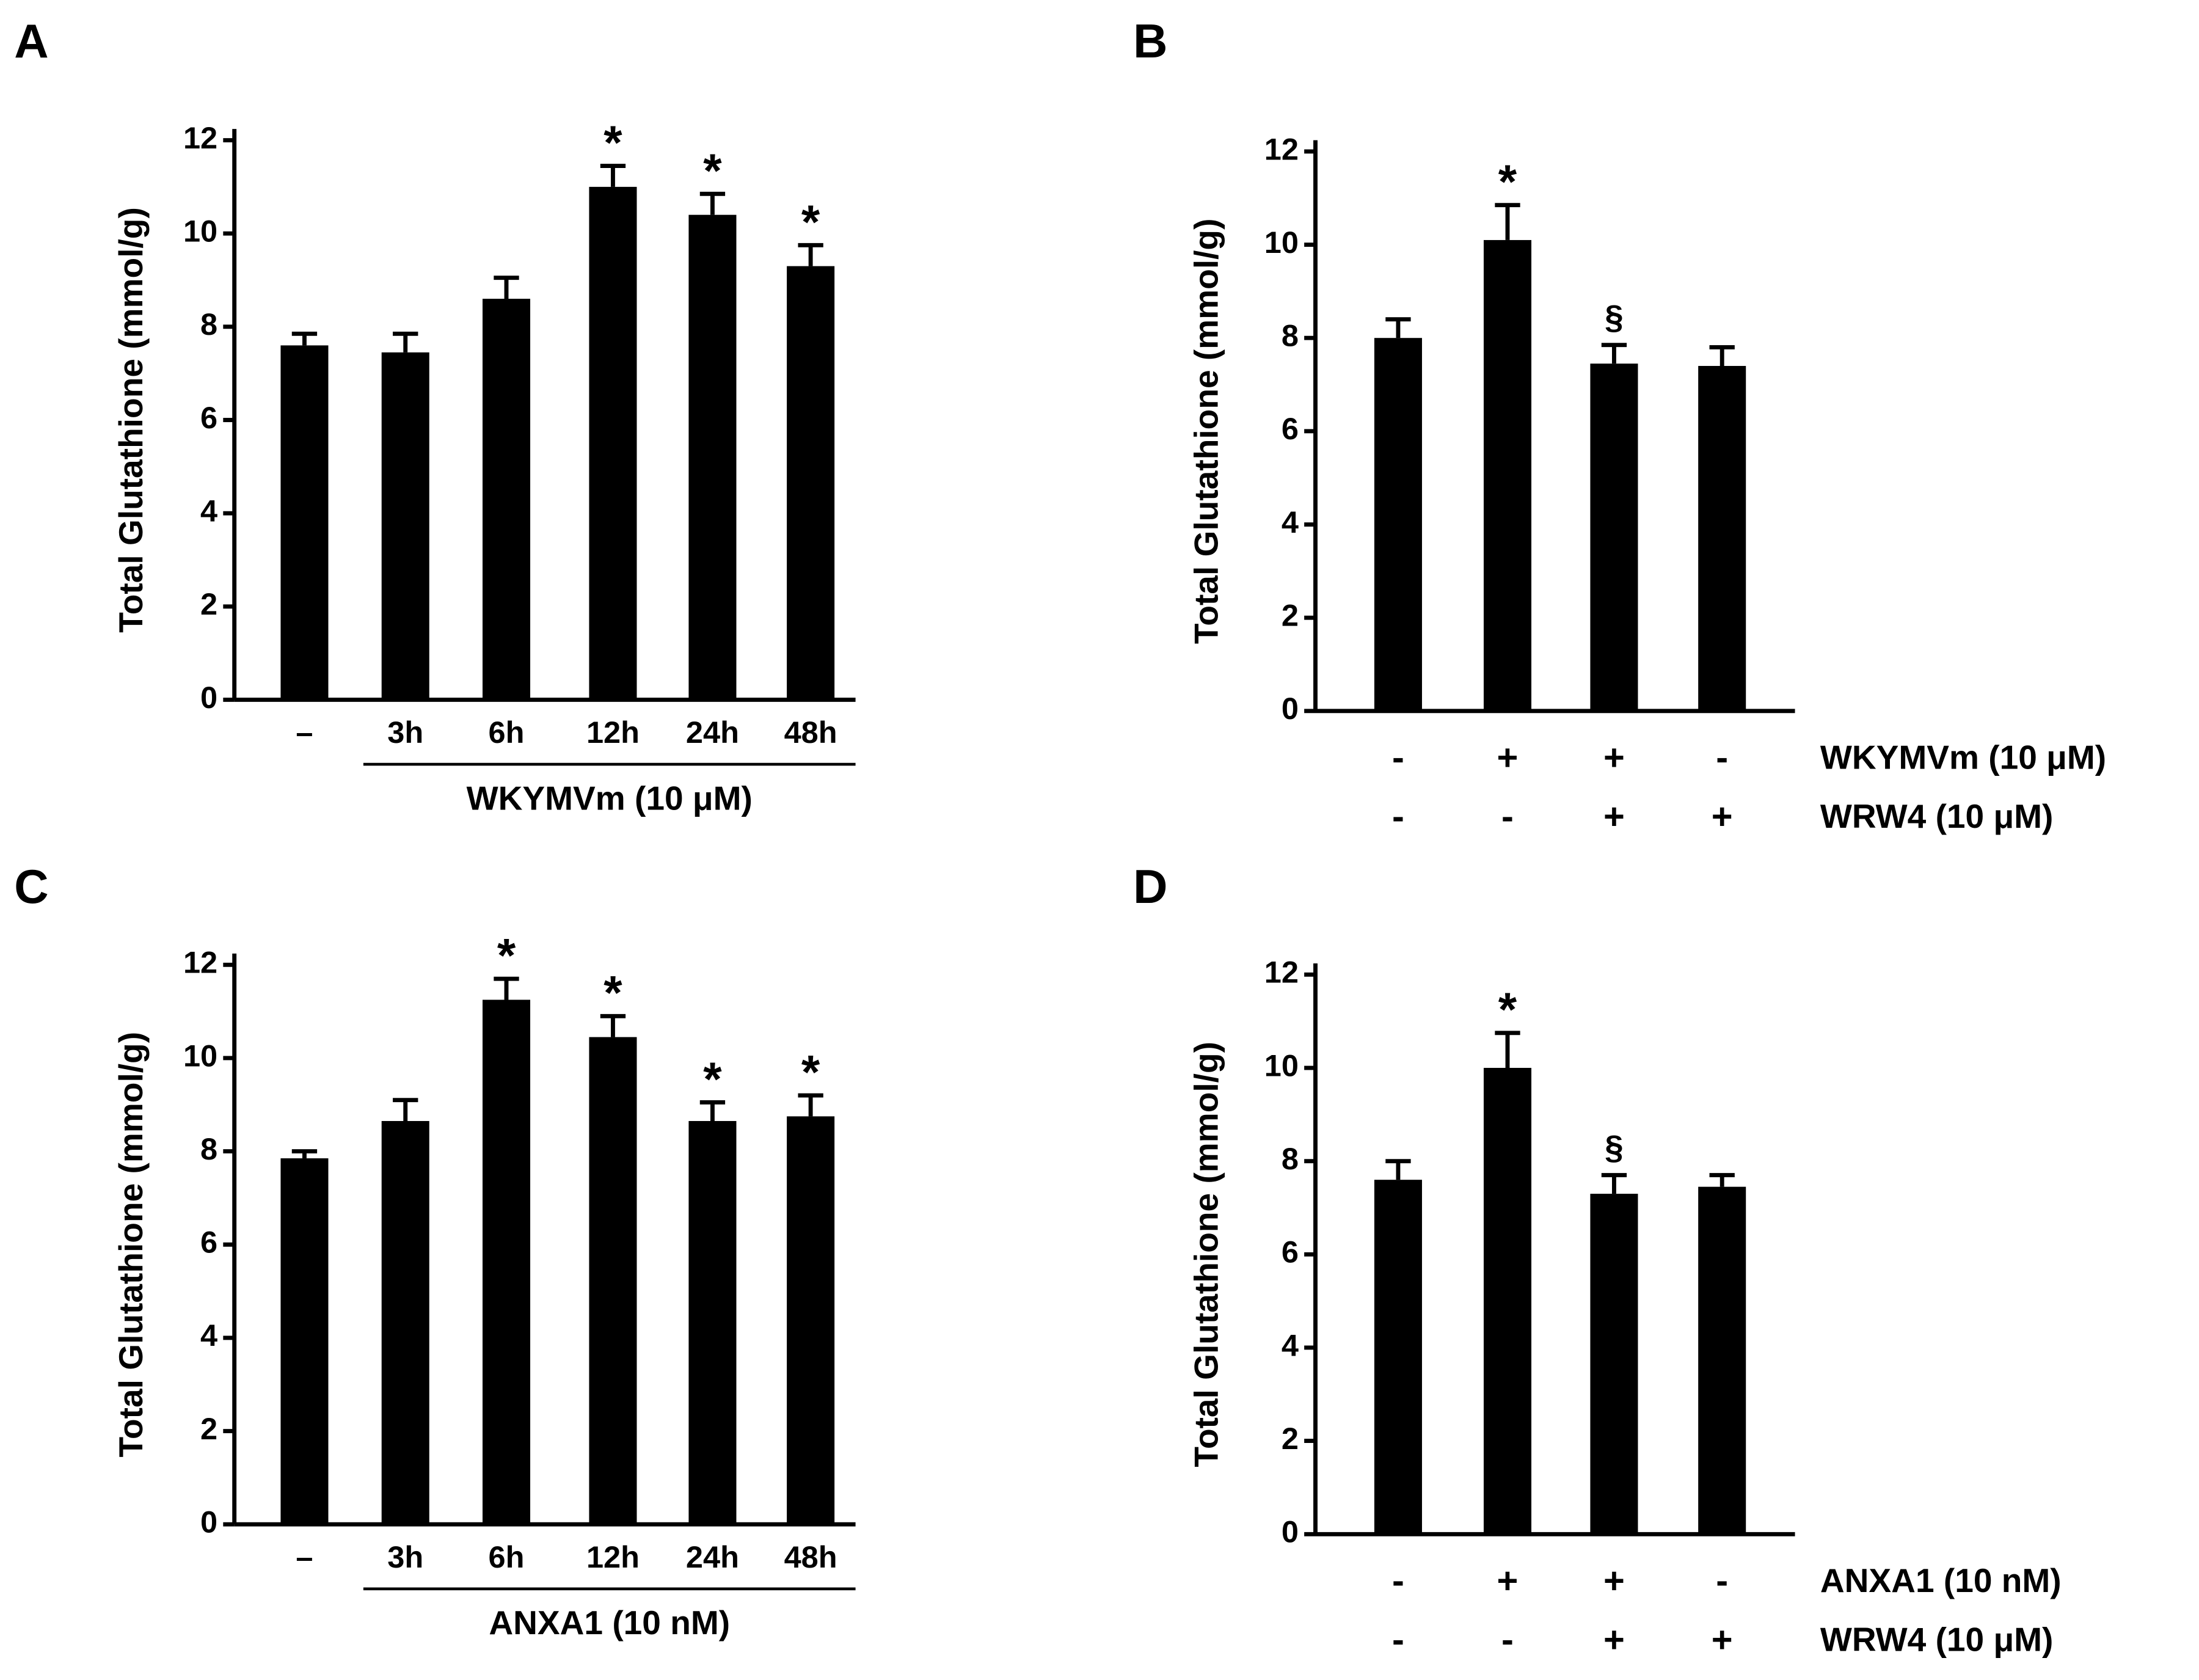 The image size is (2199, 1680). What do you see at coordinates (610, 798) in the screenshot?
I see `group-label: WKYMVm (10 μM)` at bounding box center [610, 798].